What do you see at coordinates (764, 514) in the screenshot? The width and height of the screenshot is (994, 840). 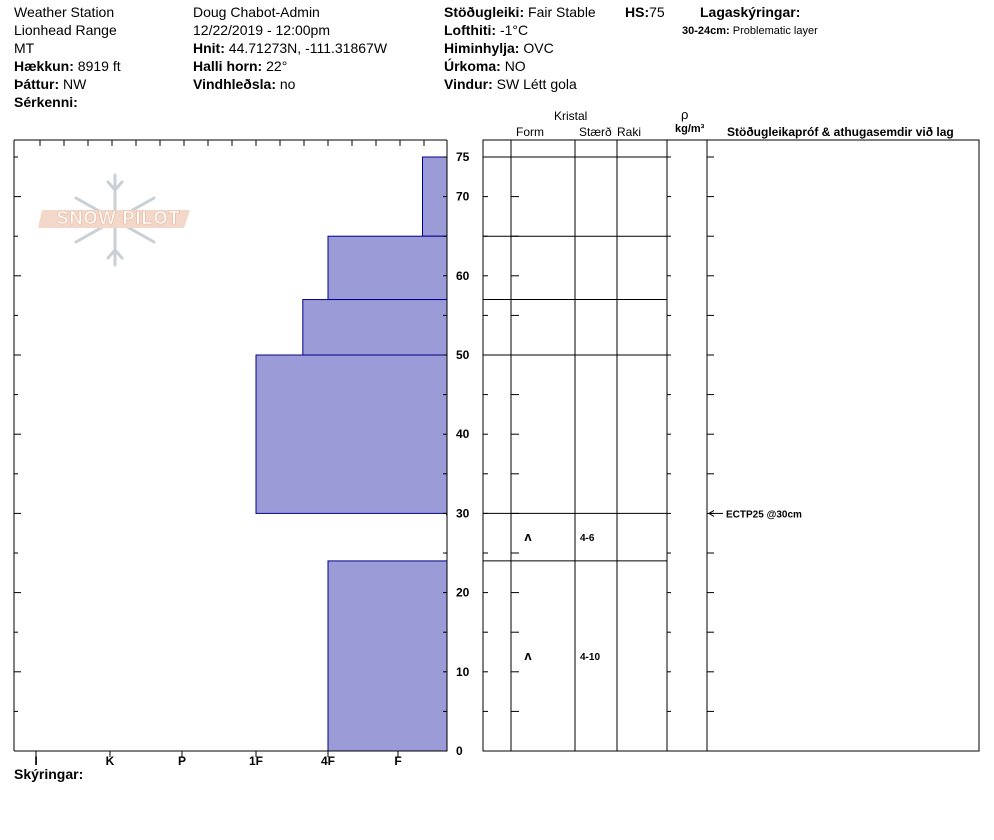 I see `test-label-0: ECTP25 @30cm` at bounding box center [764, 514].